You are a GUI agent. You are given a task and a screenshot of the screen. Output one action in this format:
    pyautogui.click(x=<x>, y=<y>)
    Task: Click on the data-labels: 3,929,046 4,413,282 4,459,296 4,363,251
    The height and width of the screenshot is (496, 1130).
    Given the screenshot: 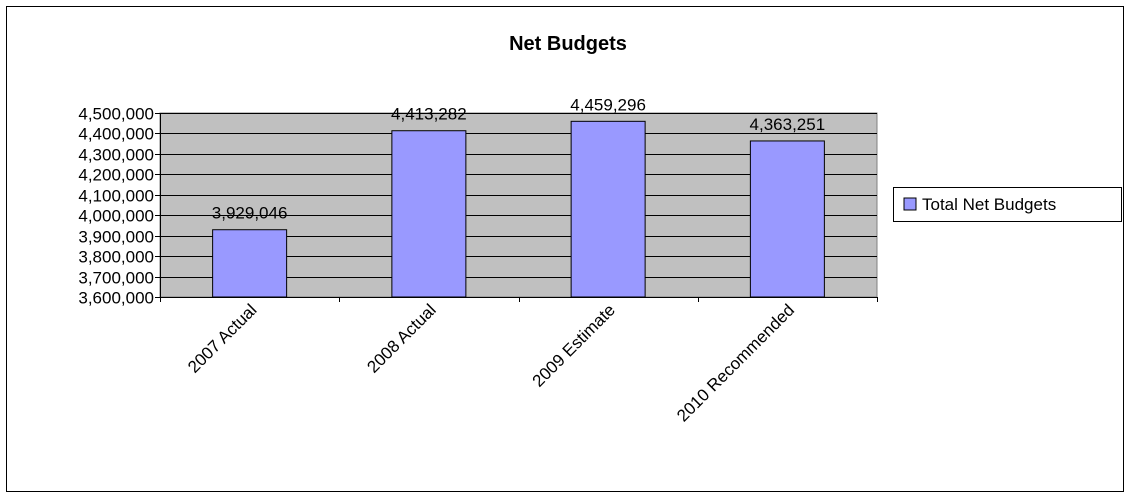 What is the action you would take?
    pyautogui.click(x=518, y=158)
    